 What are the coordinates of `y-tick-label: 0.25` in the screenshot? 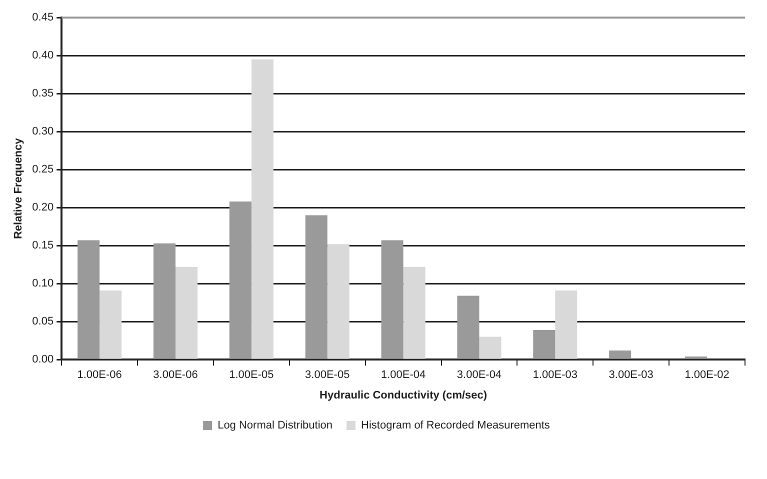 It's located at (43, 170).